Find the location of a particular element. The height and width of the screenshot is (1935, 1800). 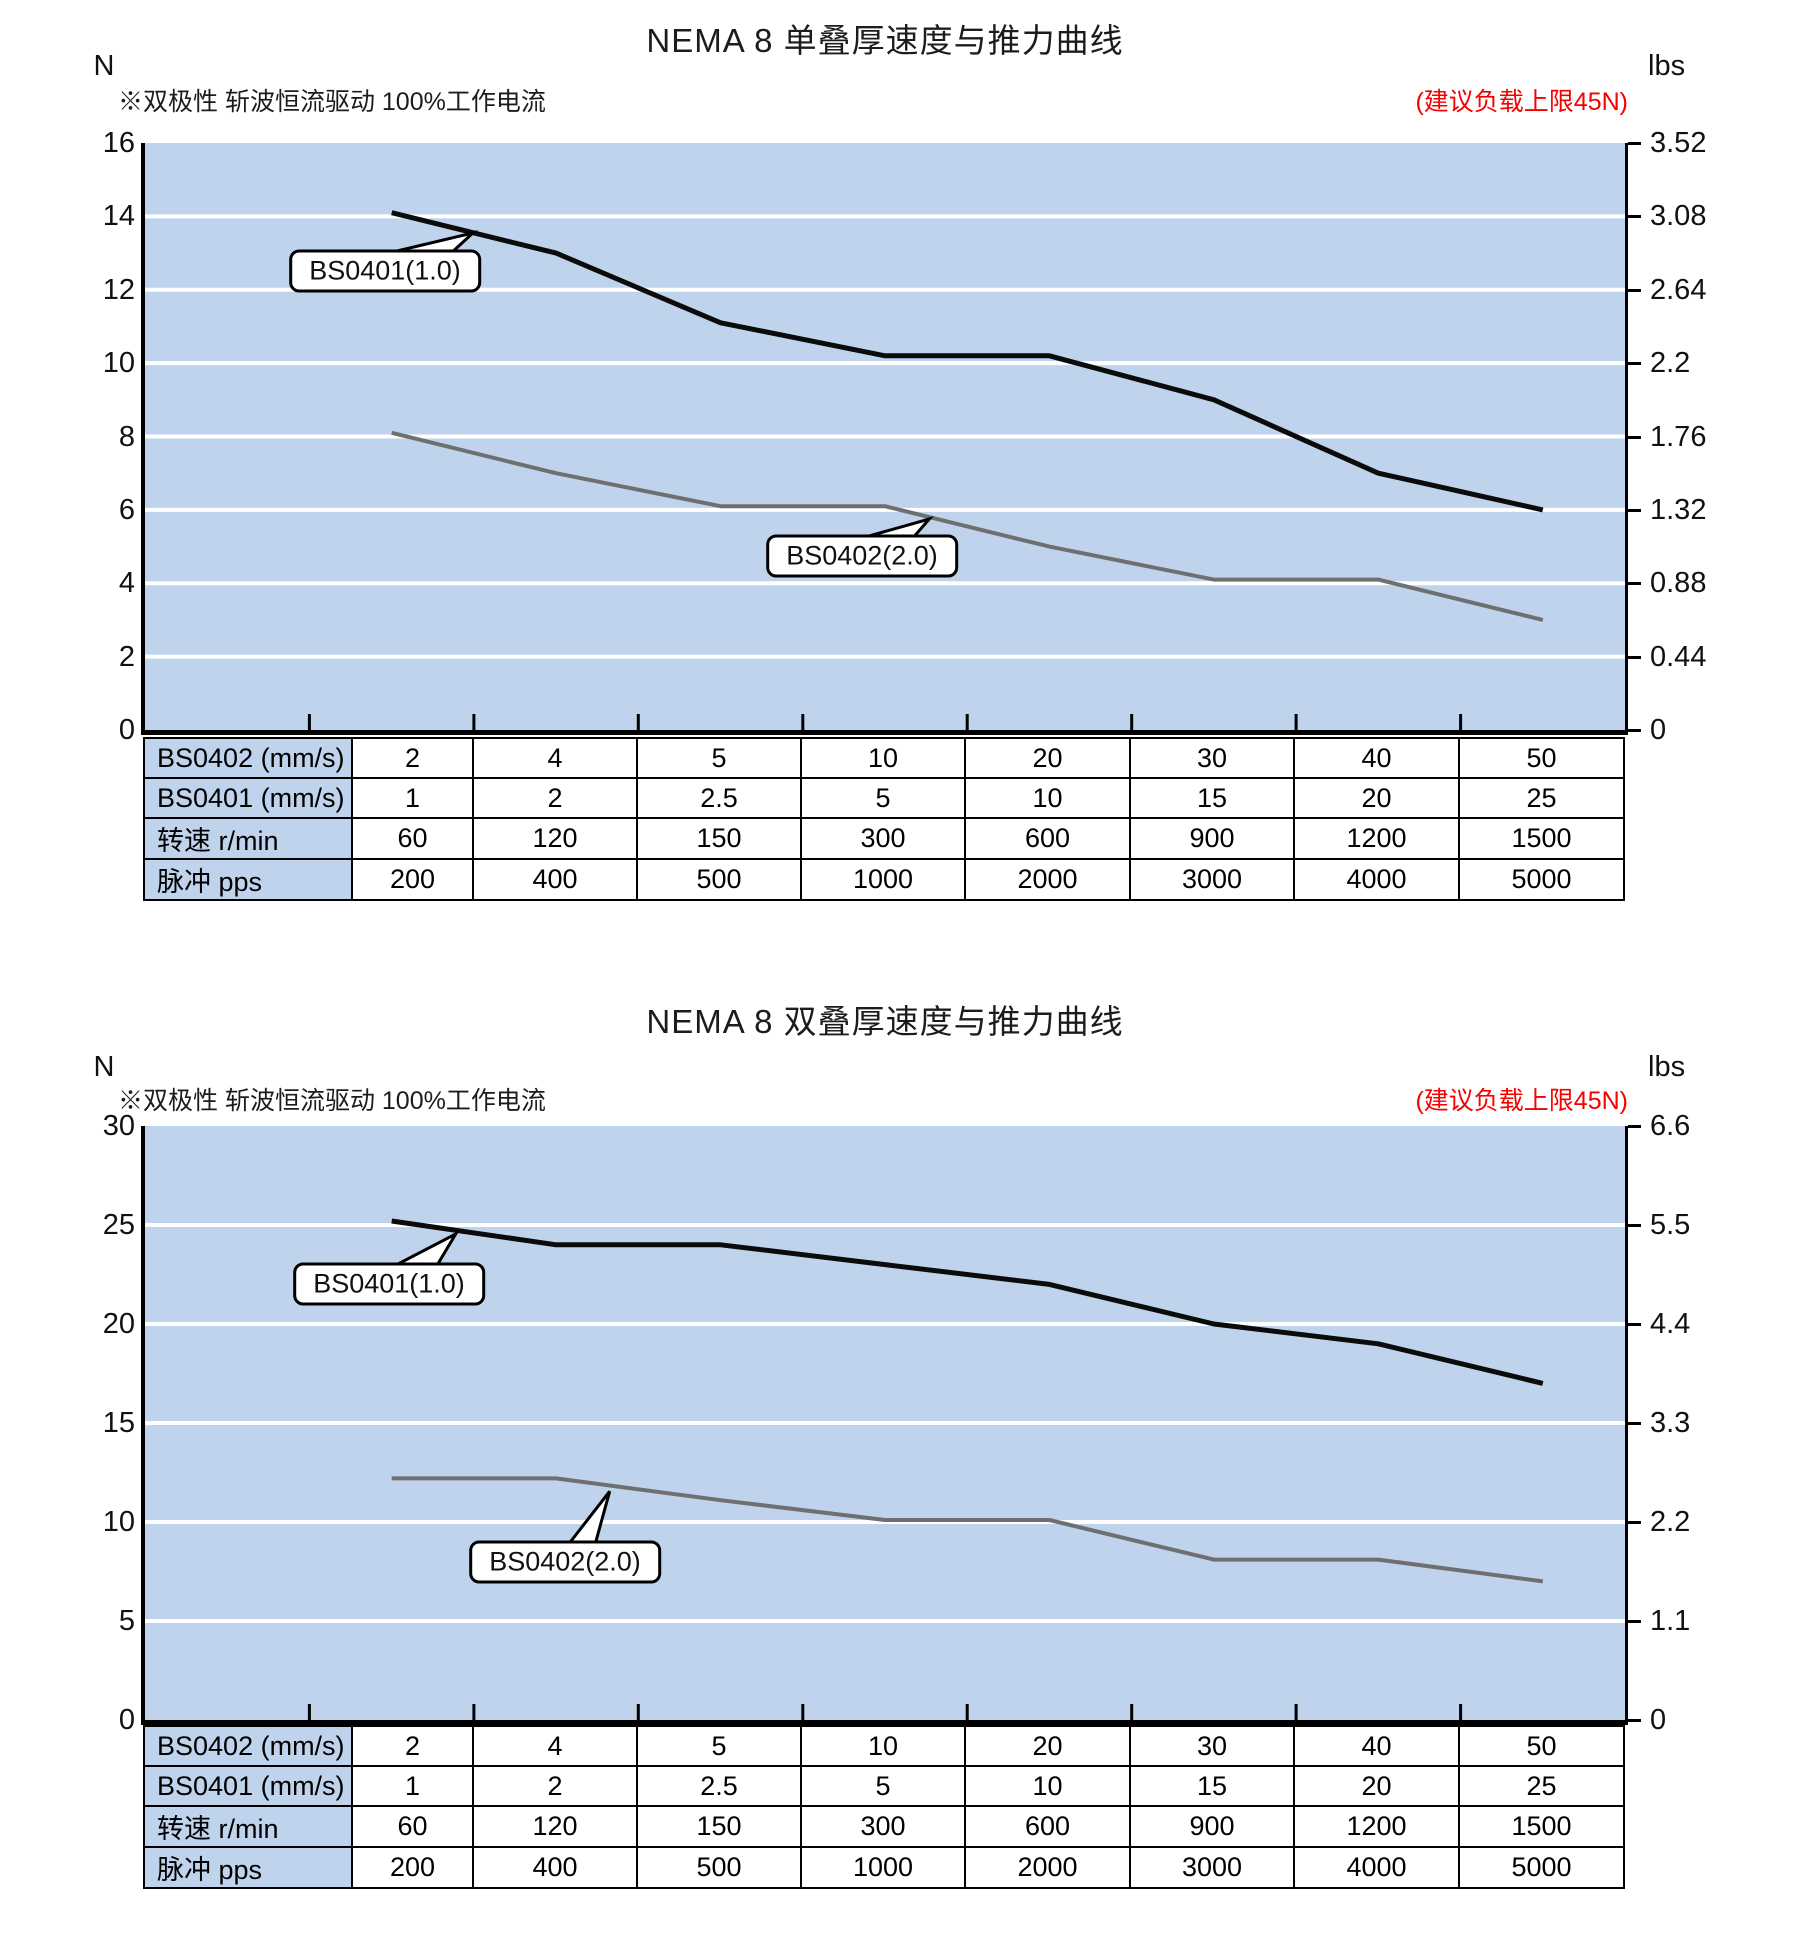

table-row: 转速 r/min 60 120 150 300 600 900 1200 1500 is located at coordinates (884, 838).